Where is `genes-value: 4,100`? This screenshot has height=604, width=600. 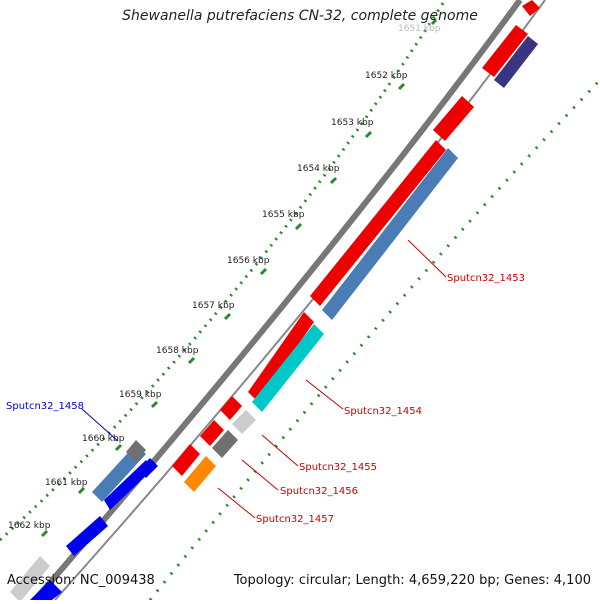 genes-value: 4,100 is located at coordinates (572, 580).